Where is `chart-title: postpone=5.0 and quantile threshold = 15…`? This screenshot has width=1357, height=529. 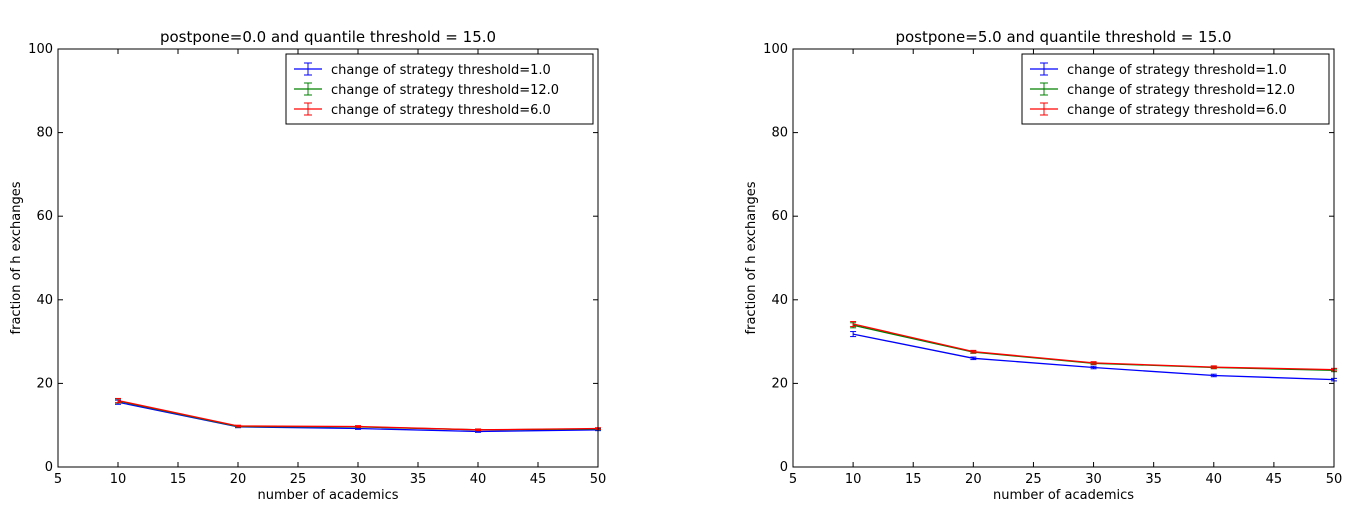
chart-title: postpone=5.0 and quantile threshold = 15… is located at coordinates (1063, 37).